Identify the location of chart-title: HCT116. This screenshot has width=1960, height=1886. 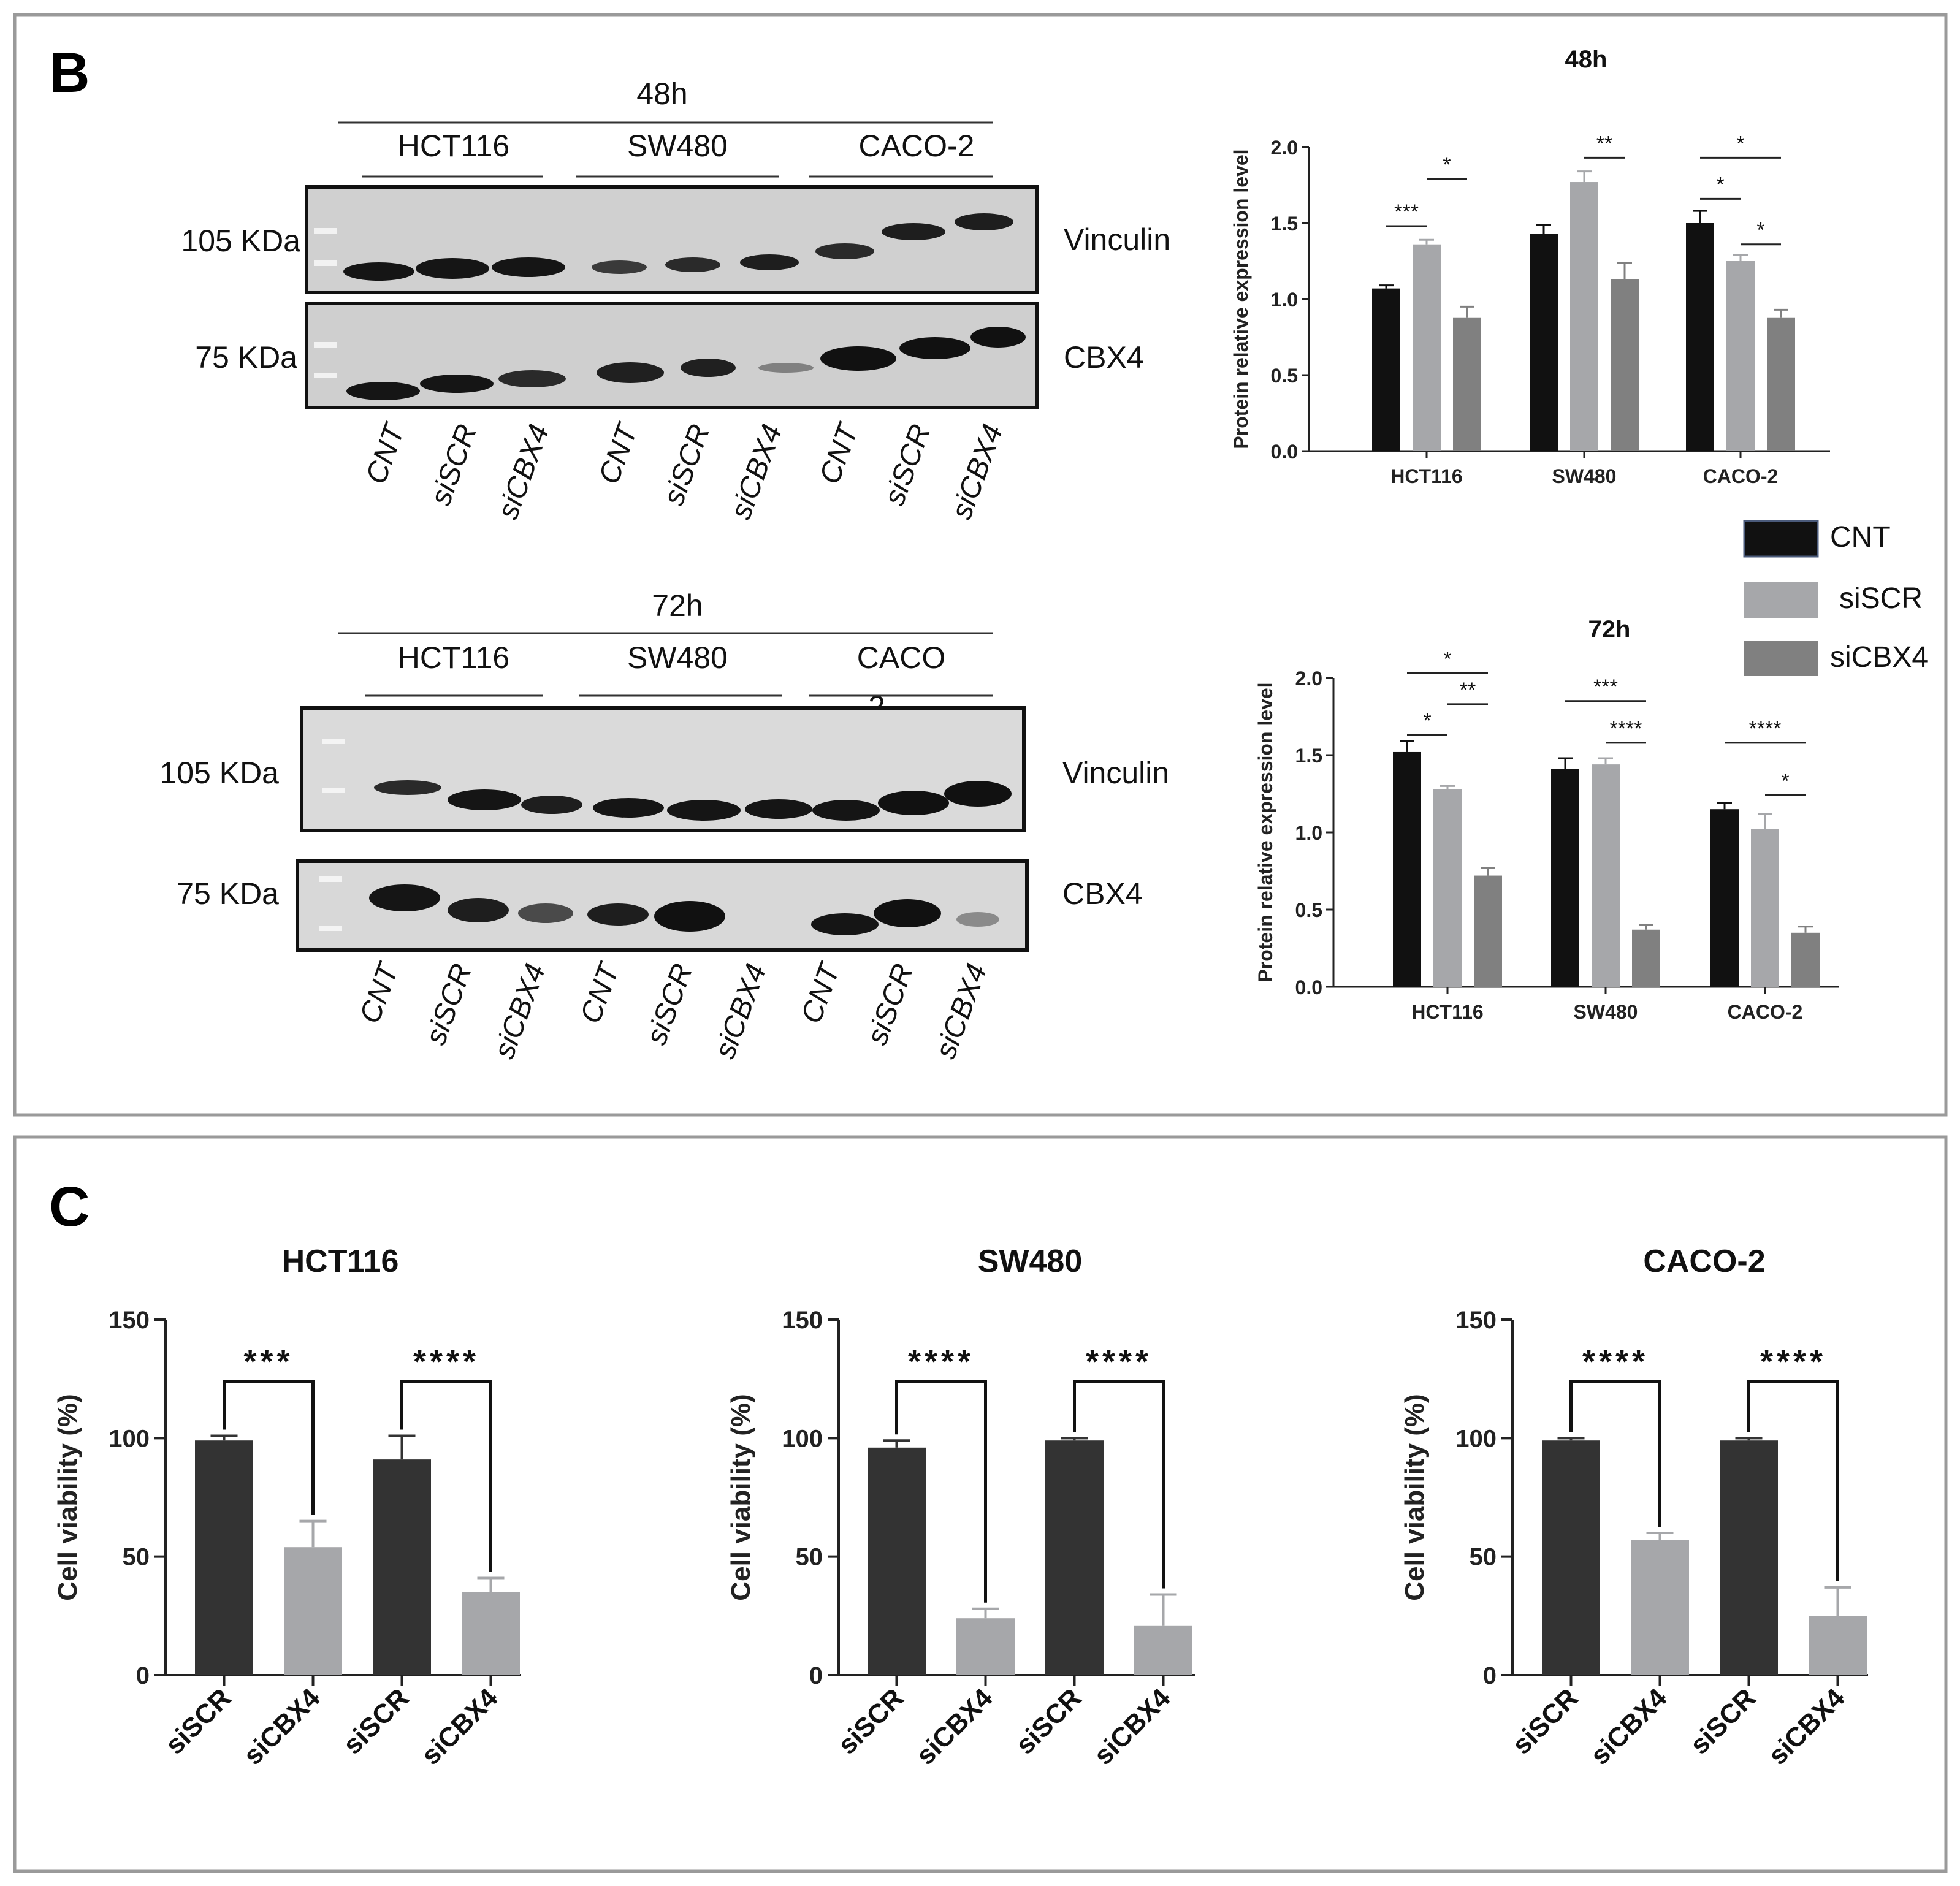
(340, 1261).